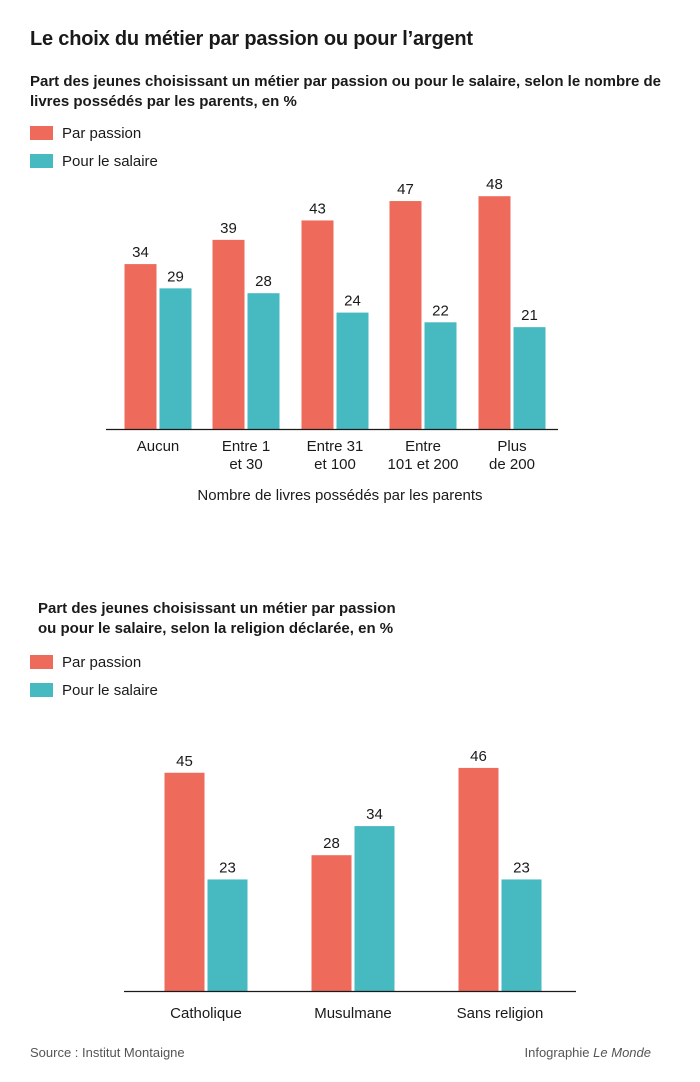 The width and height of the screenshot is (700, 1082). I want to click on chart1-legend: Par passion Pour le salaire, so click(94, 147).